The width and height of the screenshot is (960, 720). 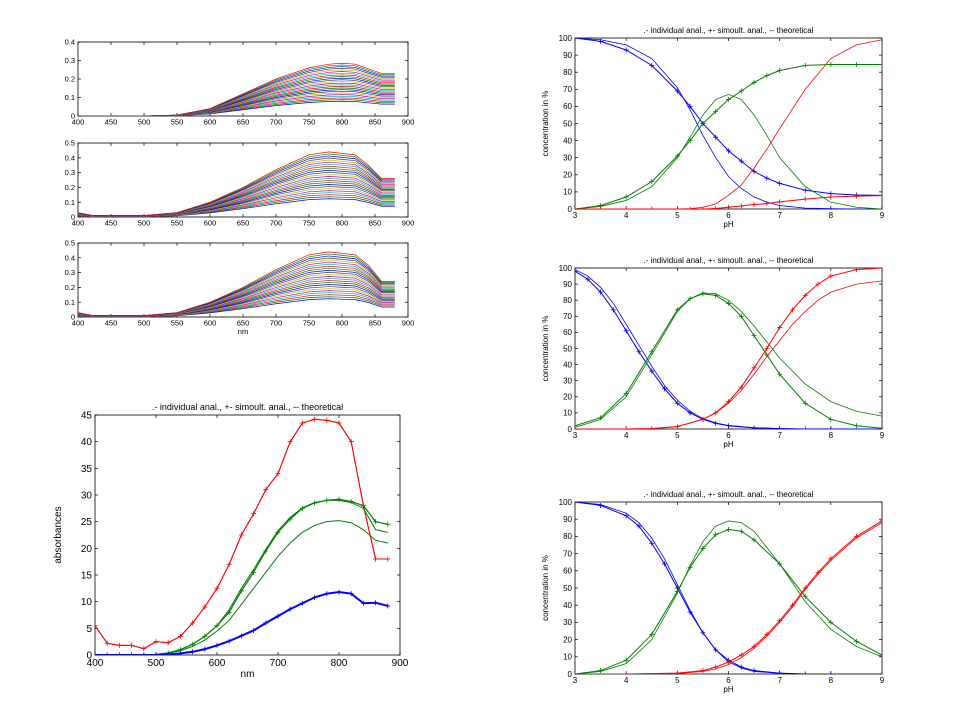 I want to click on x-tick-label: 5, so click(x=677, y=435).